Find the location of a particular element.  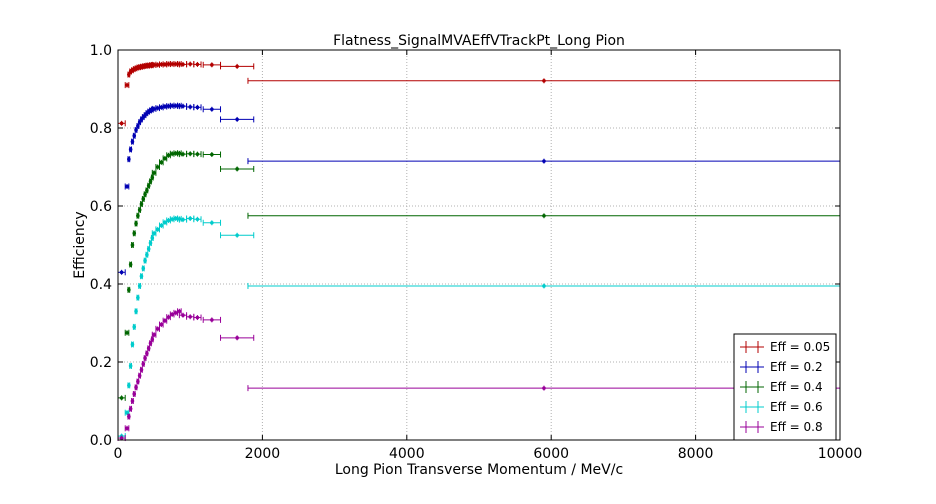

legend-label: Eff = 0.2 is located at coordinates (796, 367).